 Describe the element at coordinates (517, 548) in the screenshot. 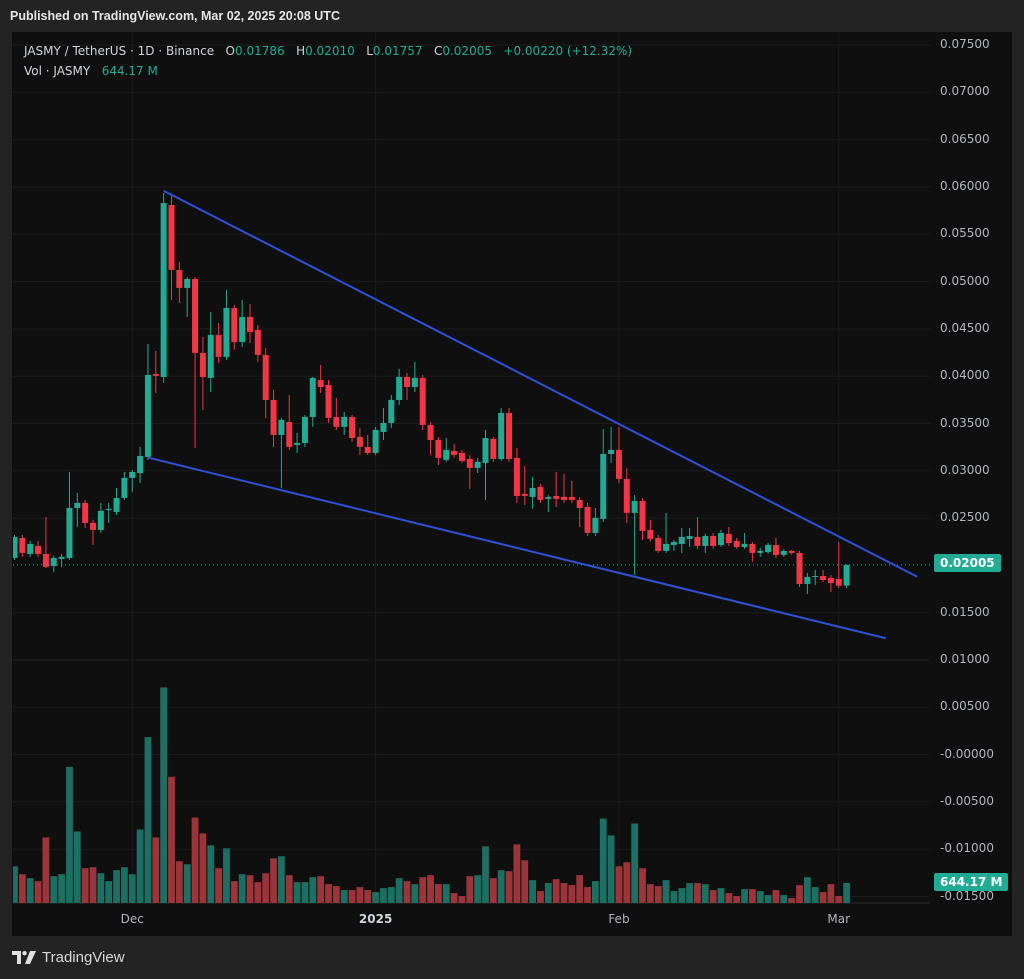

I see `trendline` at that location.